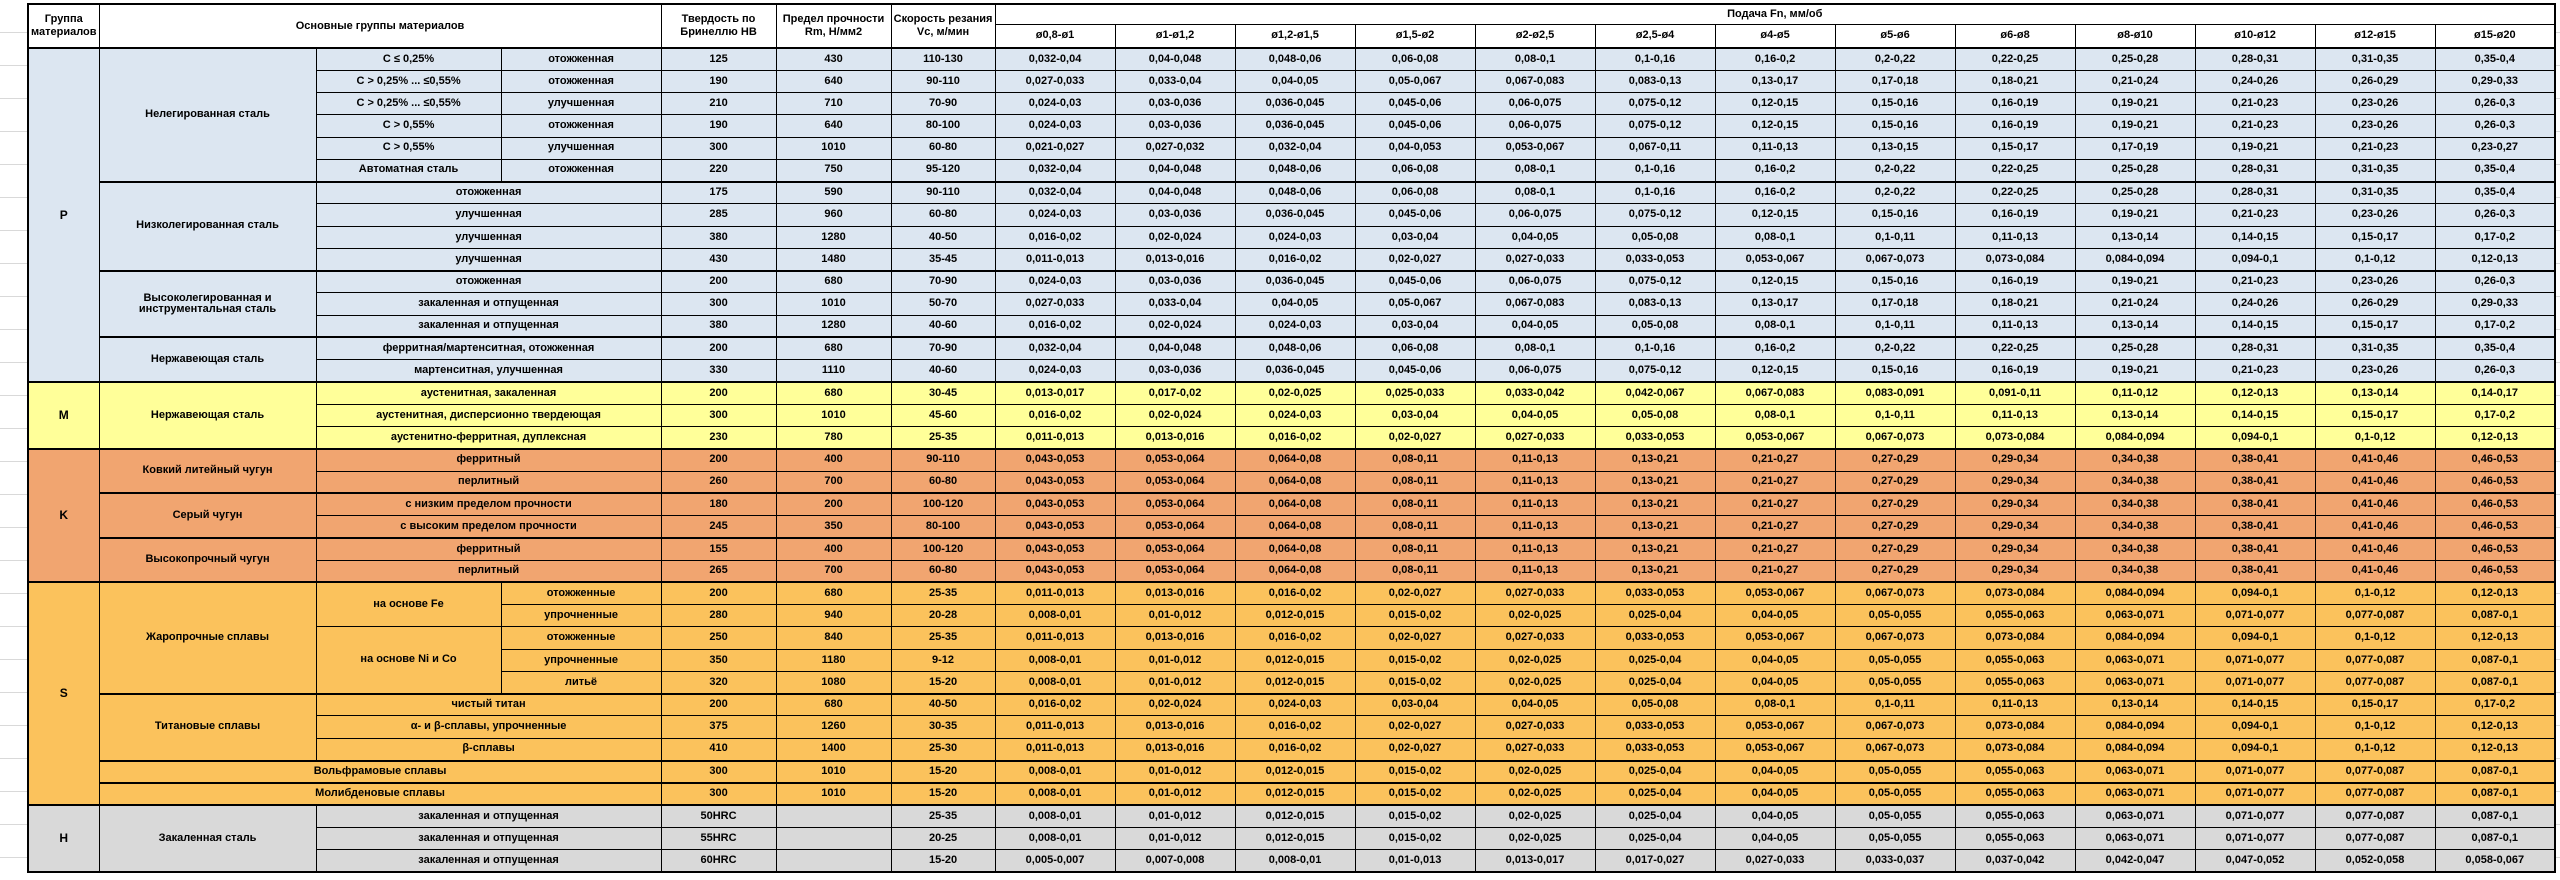 This screenshot has width=2560, height=880. Describe the element at coordinates (1295, 527) in the screenshot. I see `feed-cell: 0,064-0,08` at that location.